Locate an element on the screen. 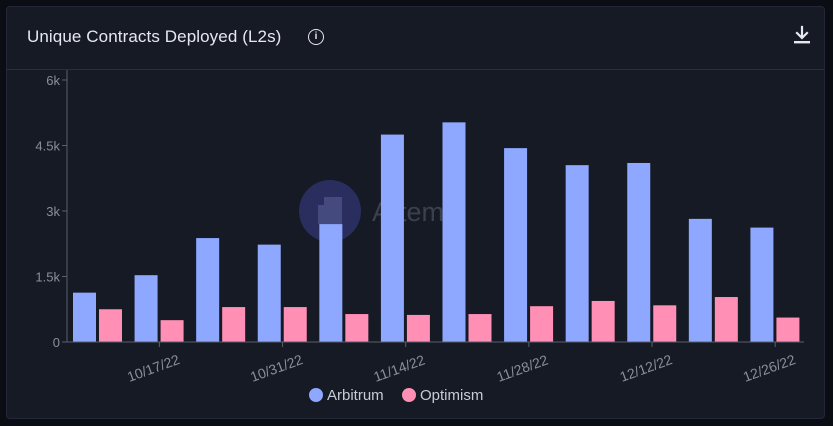  y-tick-label: 6k is located at coordinates (53, 80).